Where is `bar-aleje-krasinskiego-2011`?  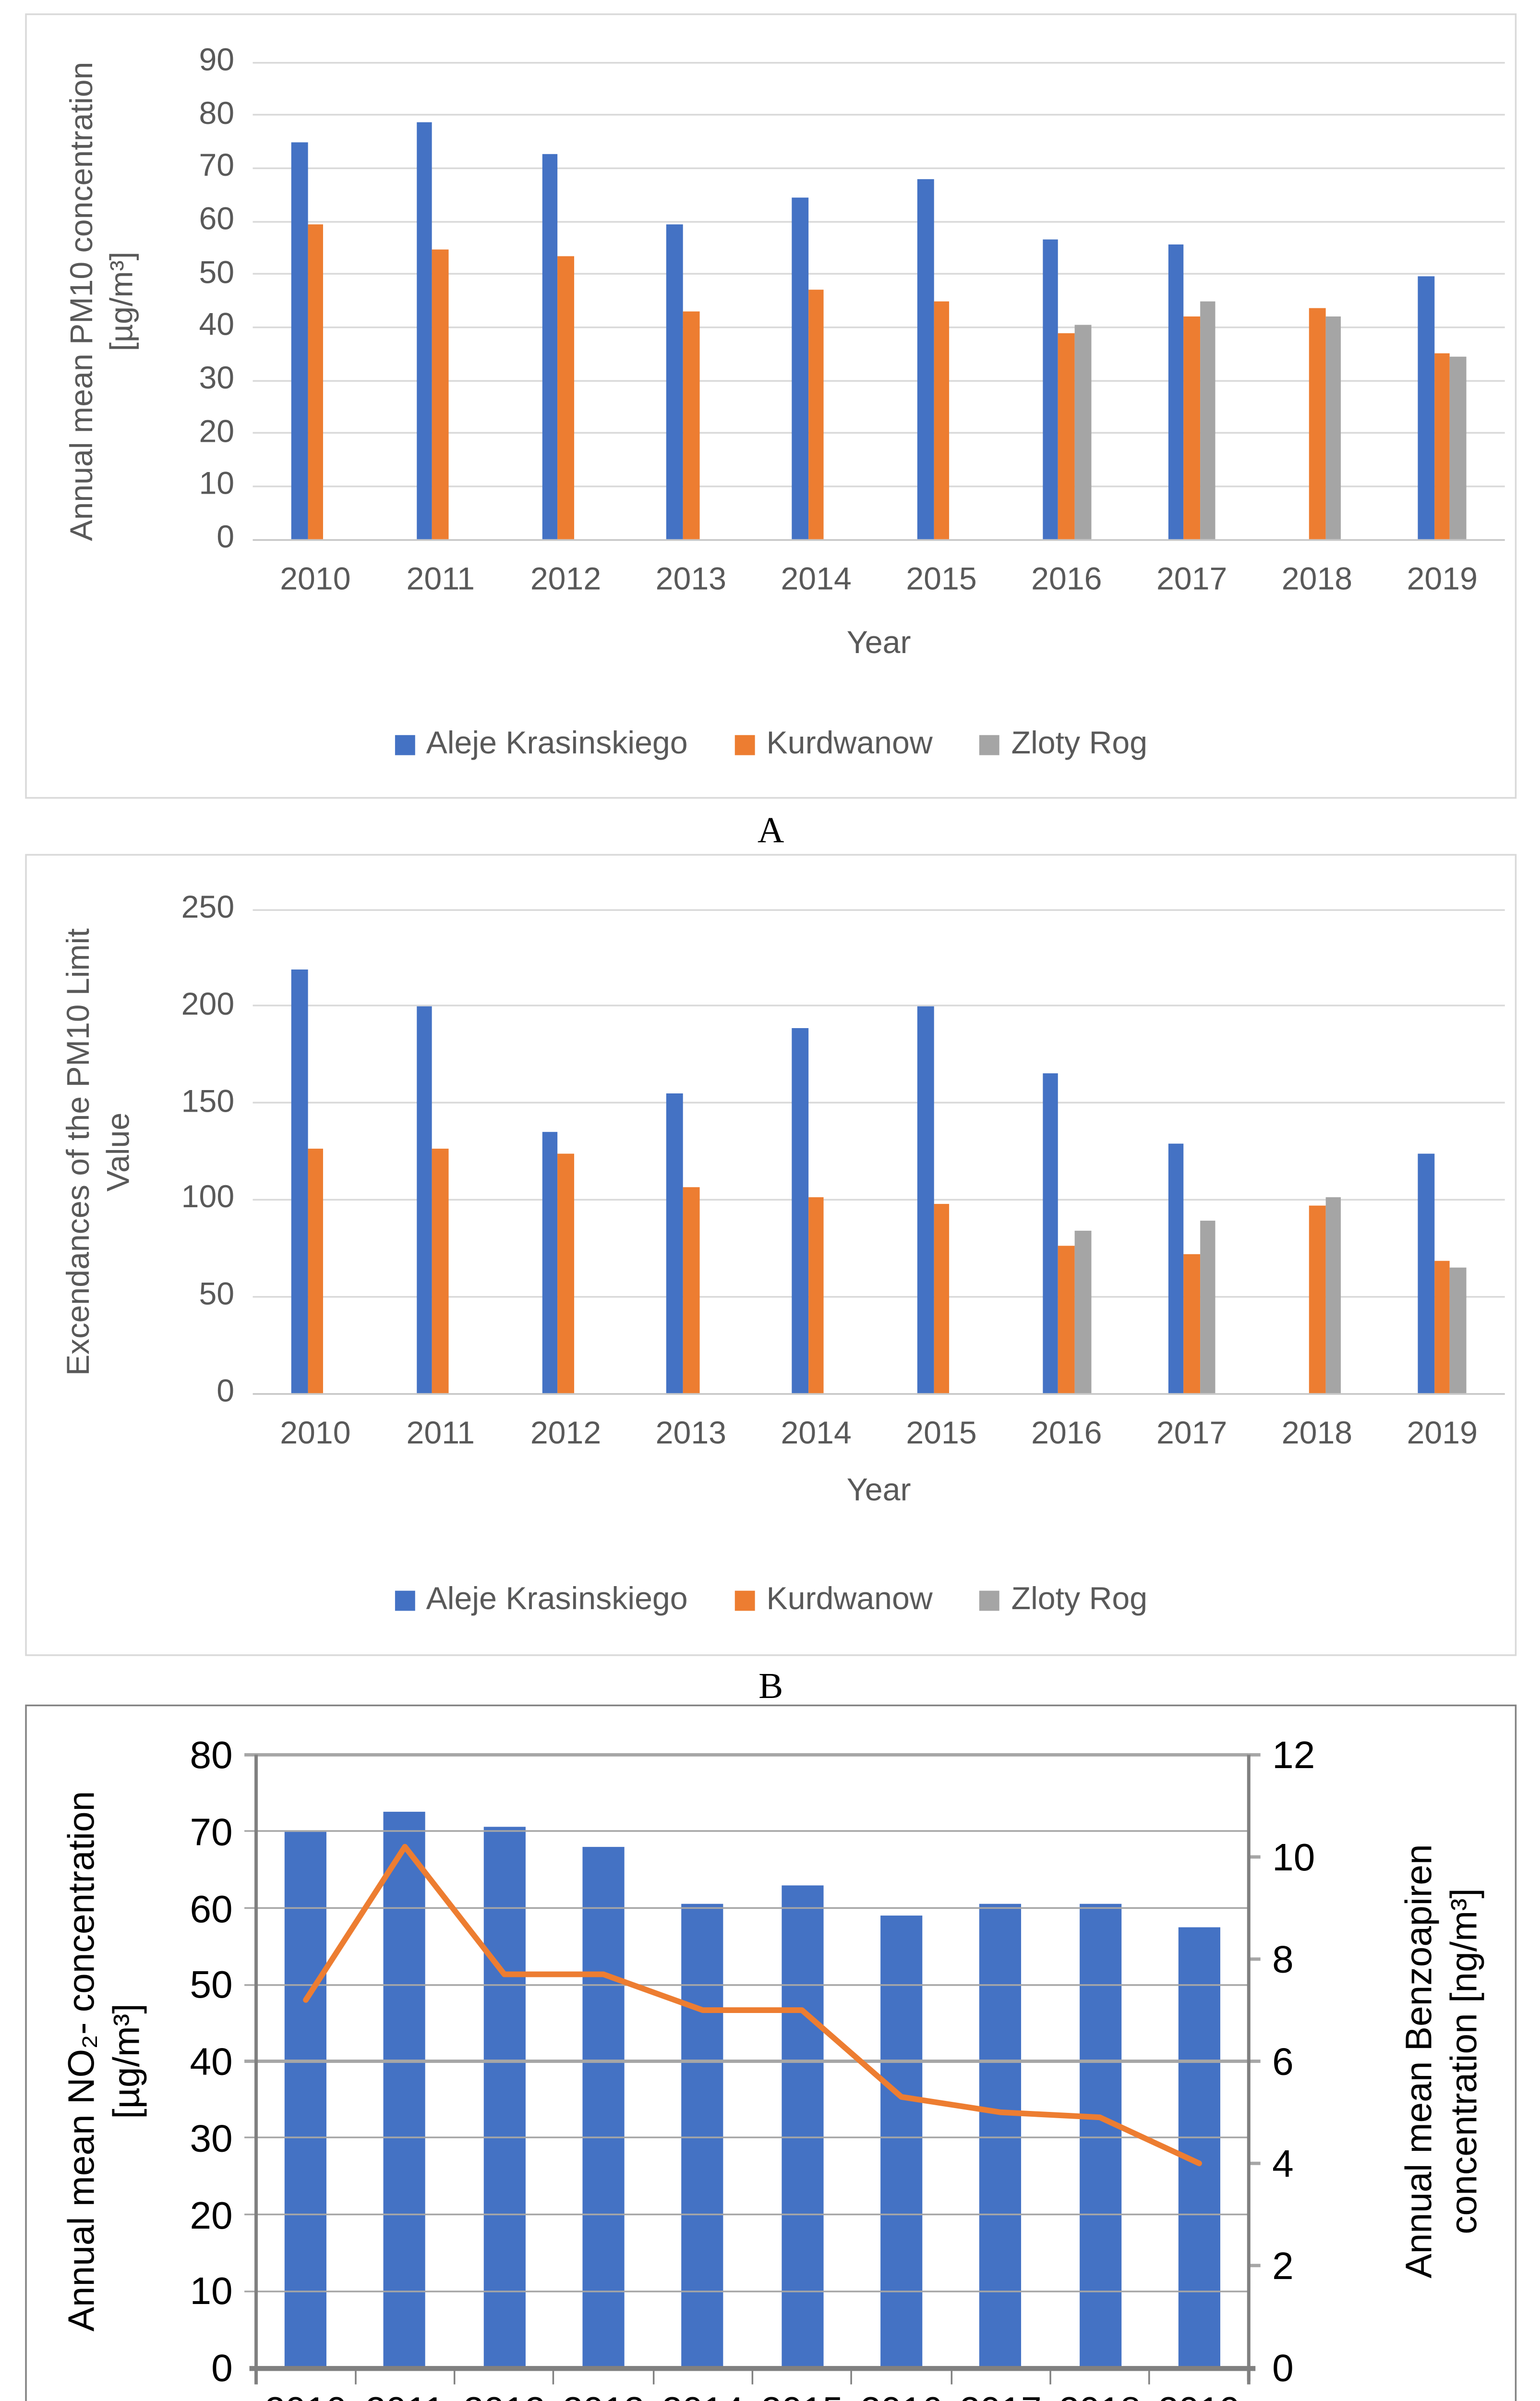
bar-aleje-krasinskiego-2011 is located at coordinates (425, 1200).